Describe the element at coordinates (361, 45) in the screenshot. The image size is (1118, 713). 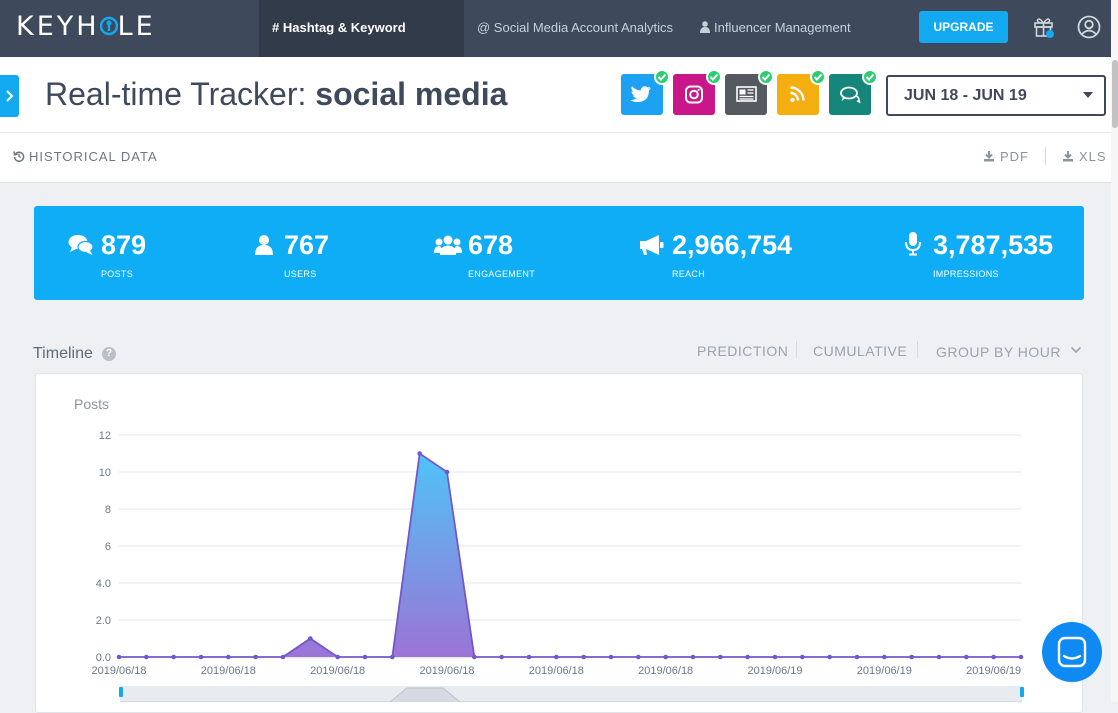
I see `tab-hashtag-keyword-tracking: # Hashtag & Keyword Tracking` at that location.